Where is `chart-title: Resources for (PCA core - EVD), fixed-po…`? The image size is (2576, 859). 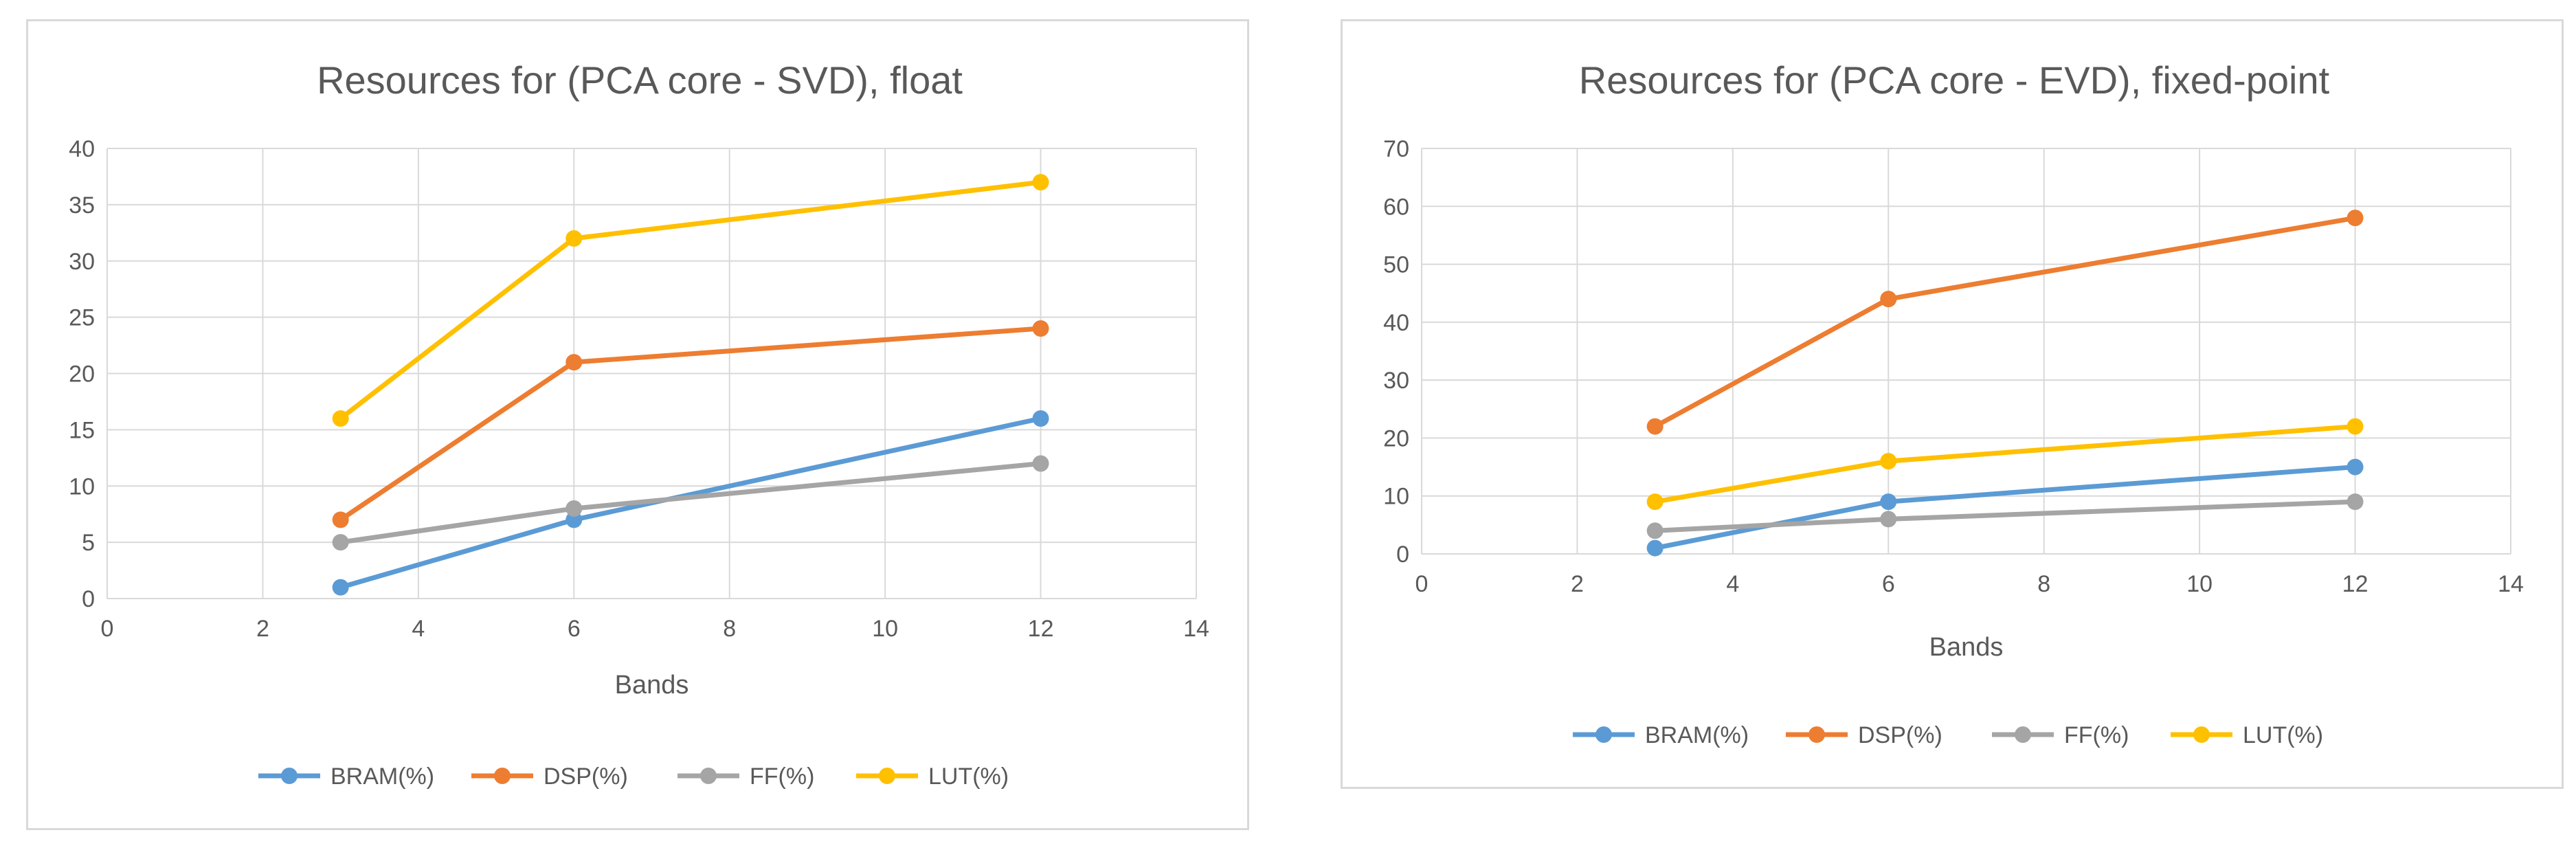 chart-title: Resources for (PCA core - EVD), fixed-po… is located at coordinates (1955, 80).